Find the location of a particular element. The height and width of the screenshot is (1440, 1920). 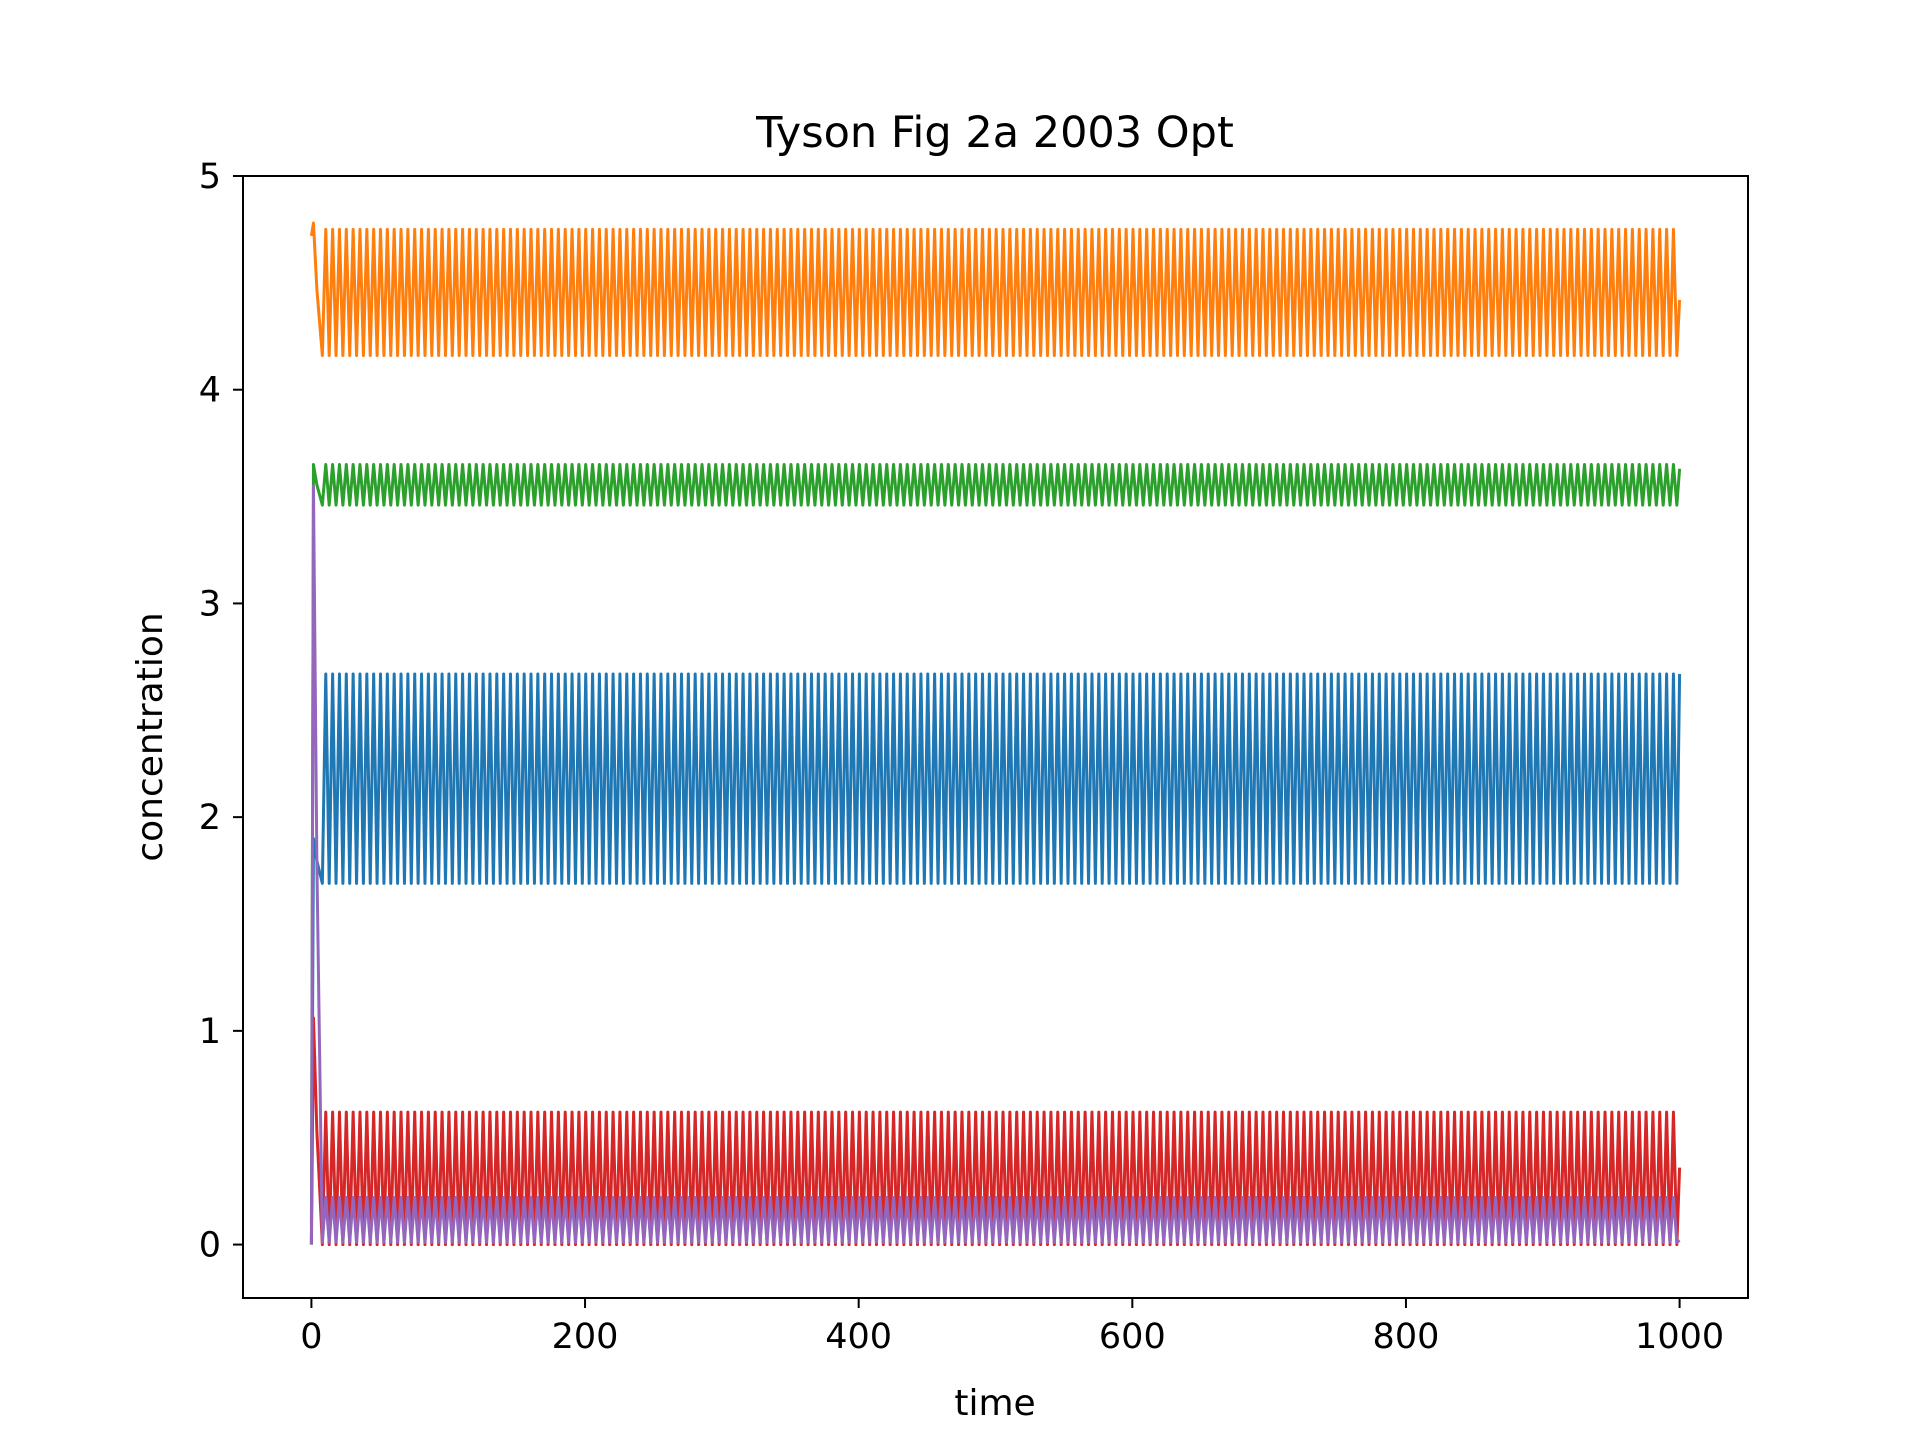

x-tick-label: 400 is located at coordinates (858, 1337).